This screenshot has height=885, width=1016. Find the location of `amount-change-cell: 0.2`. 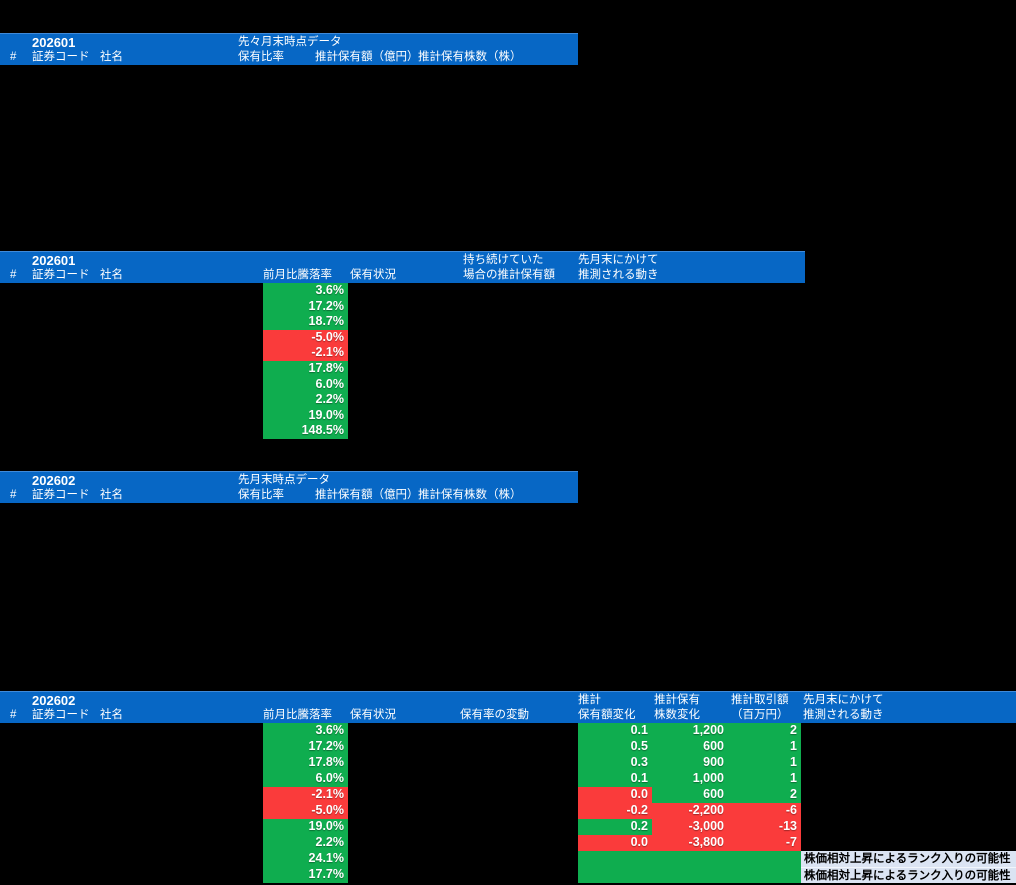

amount-change-cell: 0.2 is located at coordinates (615, 827).